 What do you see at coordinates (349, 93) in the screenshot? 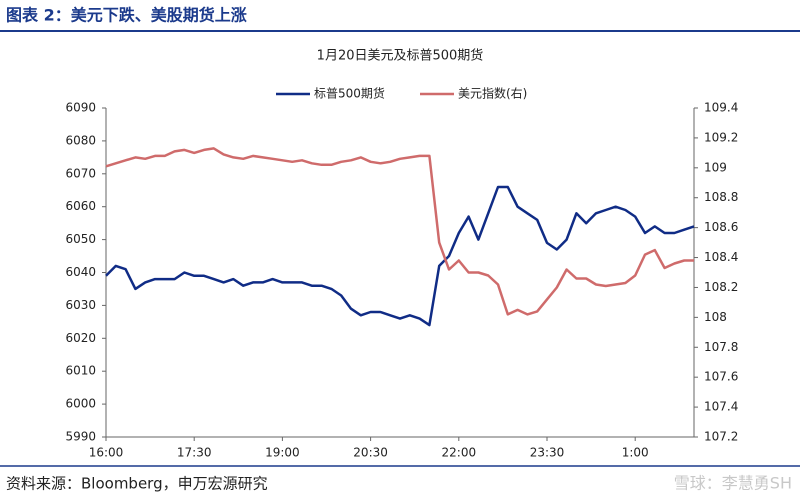
I see `legend-label: 标普500期货` at bounding box center [349, 93].